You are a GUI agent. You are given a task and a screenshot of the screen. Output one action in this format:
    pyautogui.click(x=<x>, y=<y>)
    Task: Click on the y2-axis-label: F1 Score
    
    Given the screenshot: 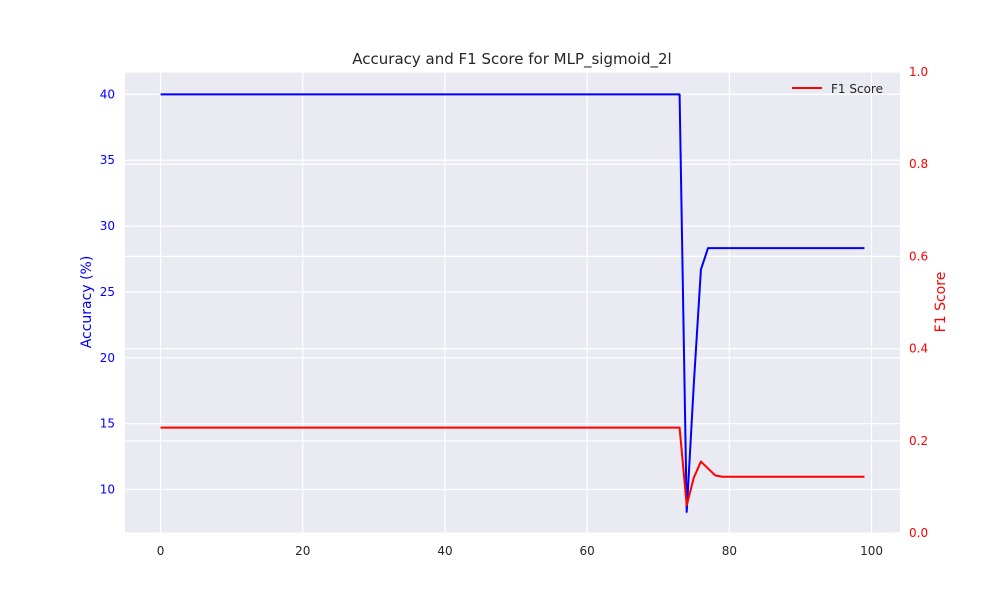 What is the action you would take?
    pyautogui.click(x=941, y=302)
    